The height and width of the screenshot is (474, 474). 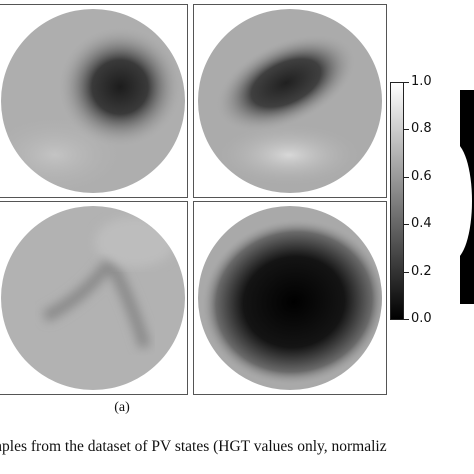 I want to click on colorbar, so click(x=397, y=201).